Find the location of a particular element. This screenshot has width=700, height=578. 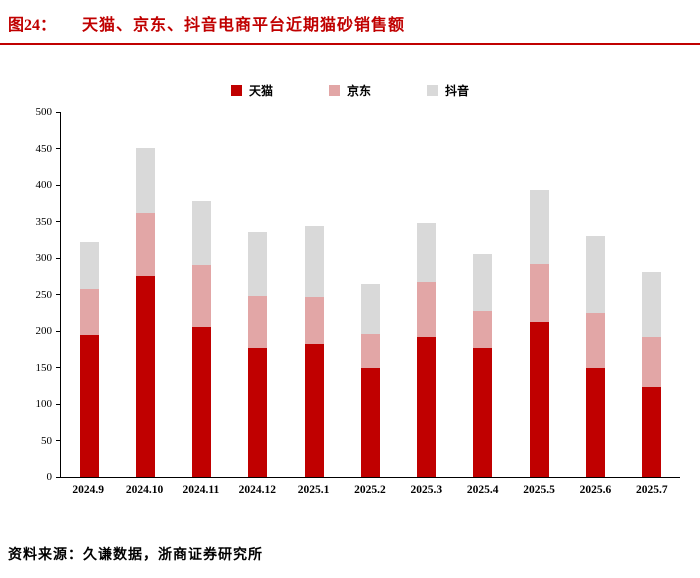

y-tick-label: 450 is located at coordinates (44, 148).